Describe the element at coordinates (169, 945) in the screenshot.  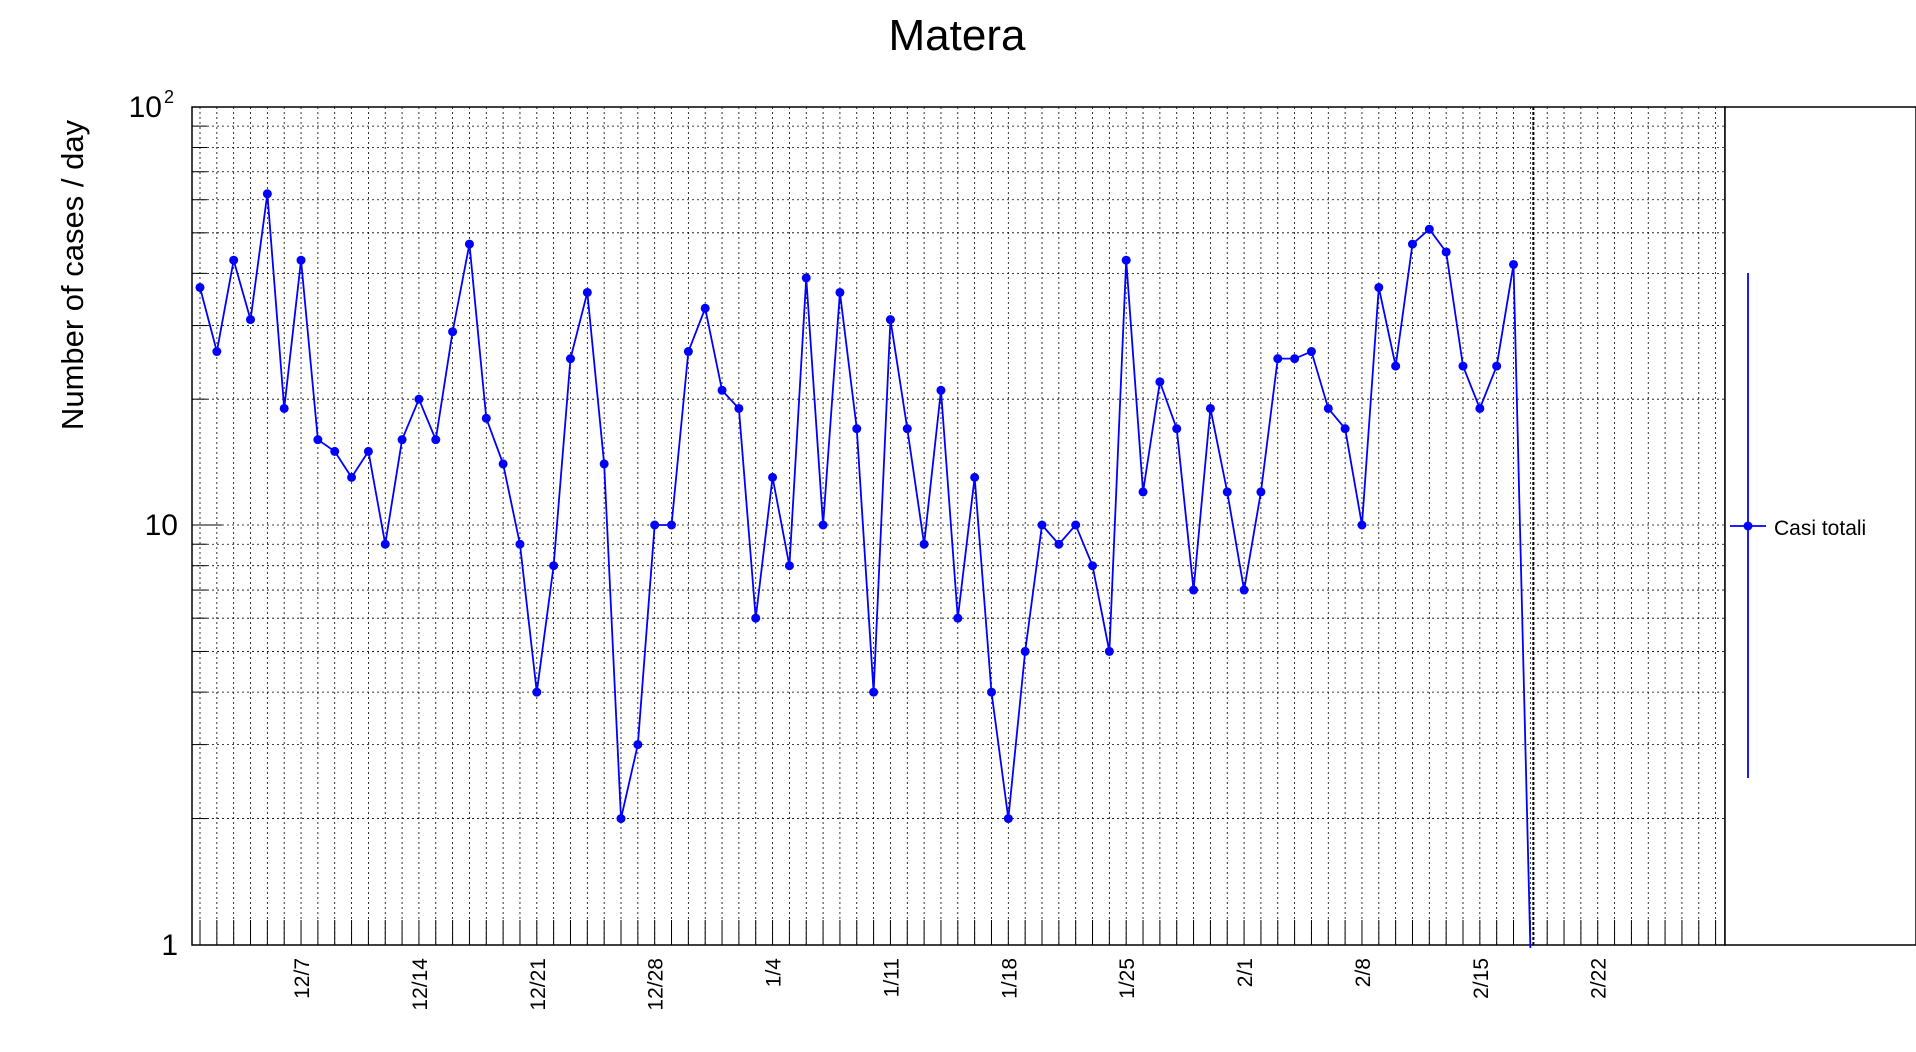
I see `y-tick-label: 1` at that location.